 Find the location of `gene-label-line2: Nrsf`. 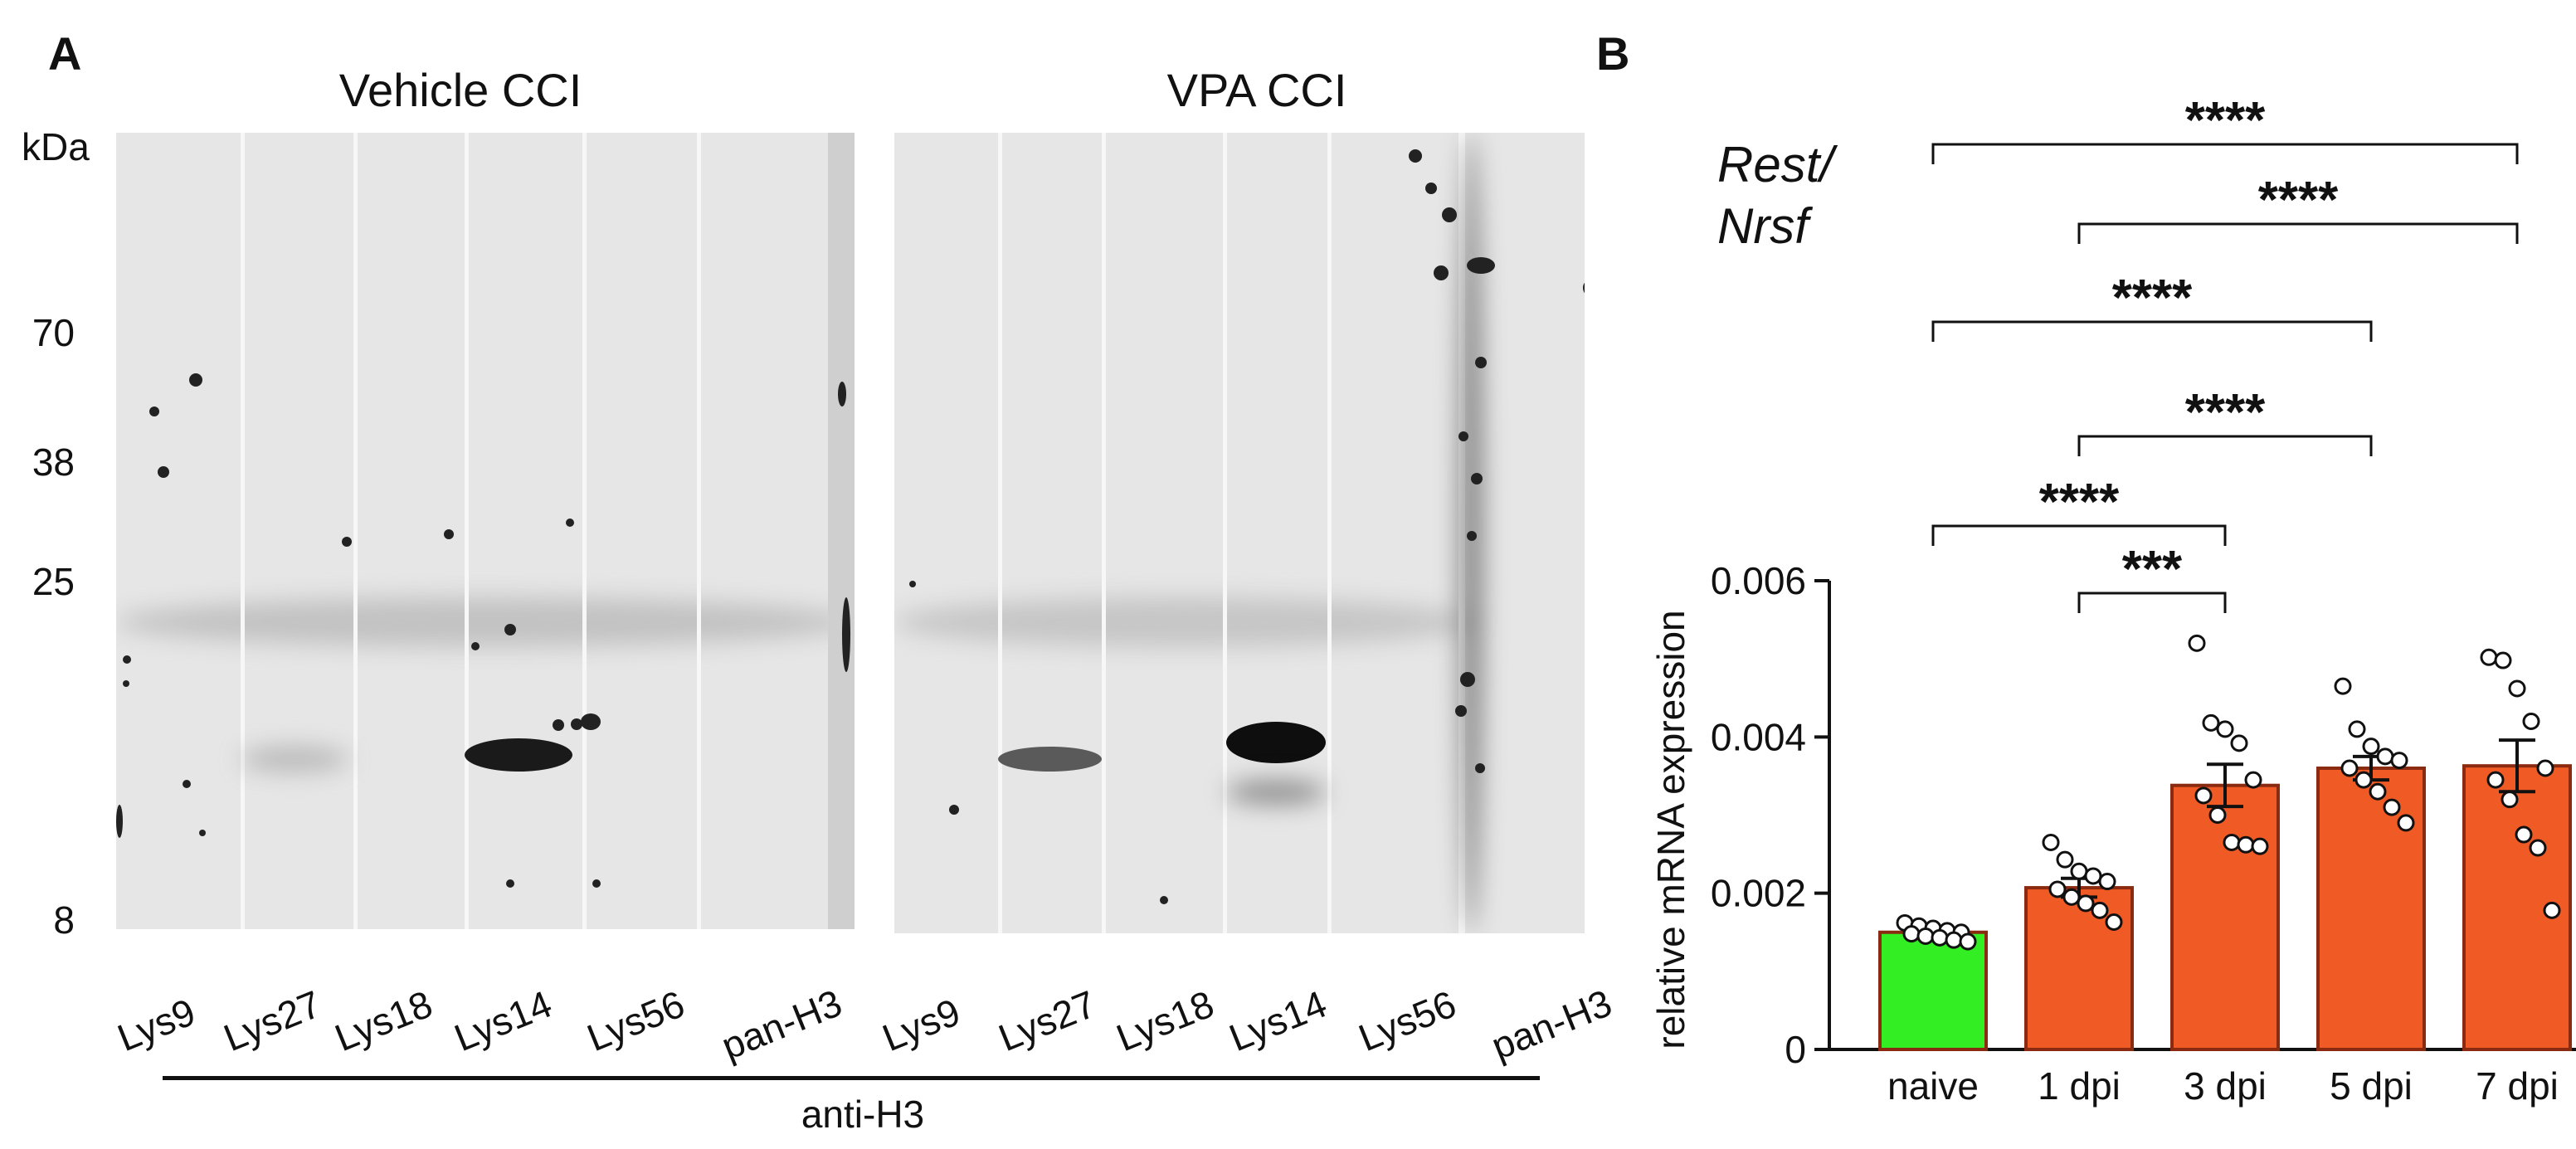

gene-label-line2: Nrsf is located at coordinates (1763, 226).